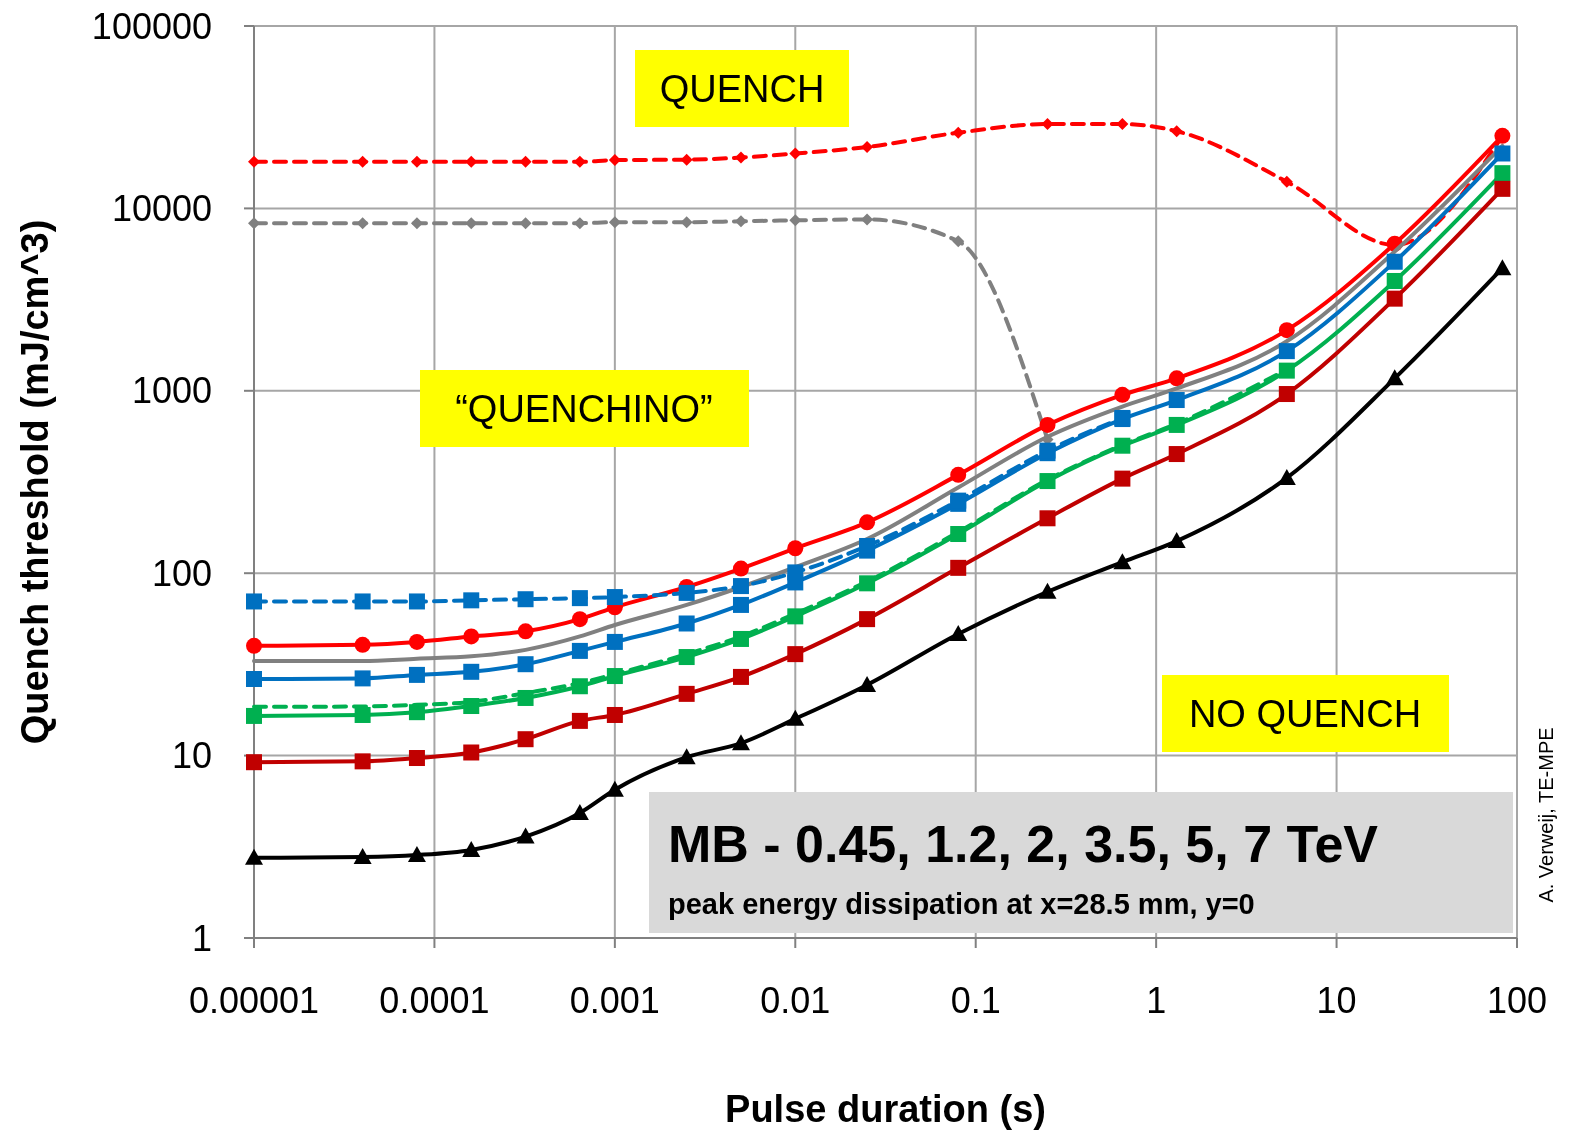  What do you see at coordinates (181, 573) in the screenshot?
I see `y-tick-label: 100` at bounding box center [181, 573].